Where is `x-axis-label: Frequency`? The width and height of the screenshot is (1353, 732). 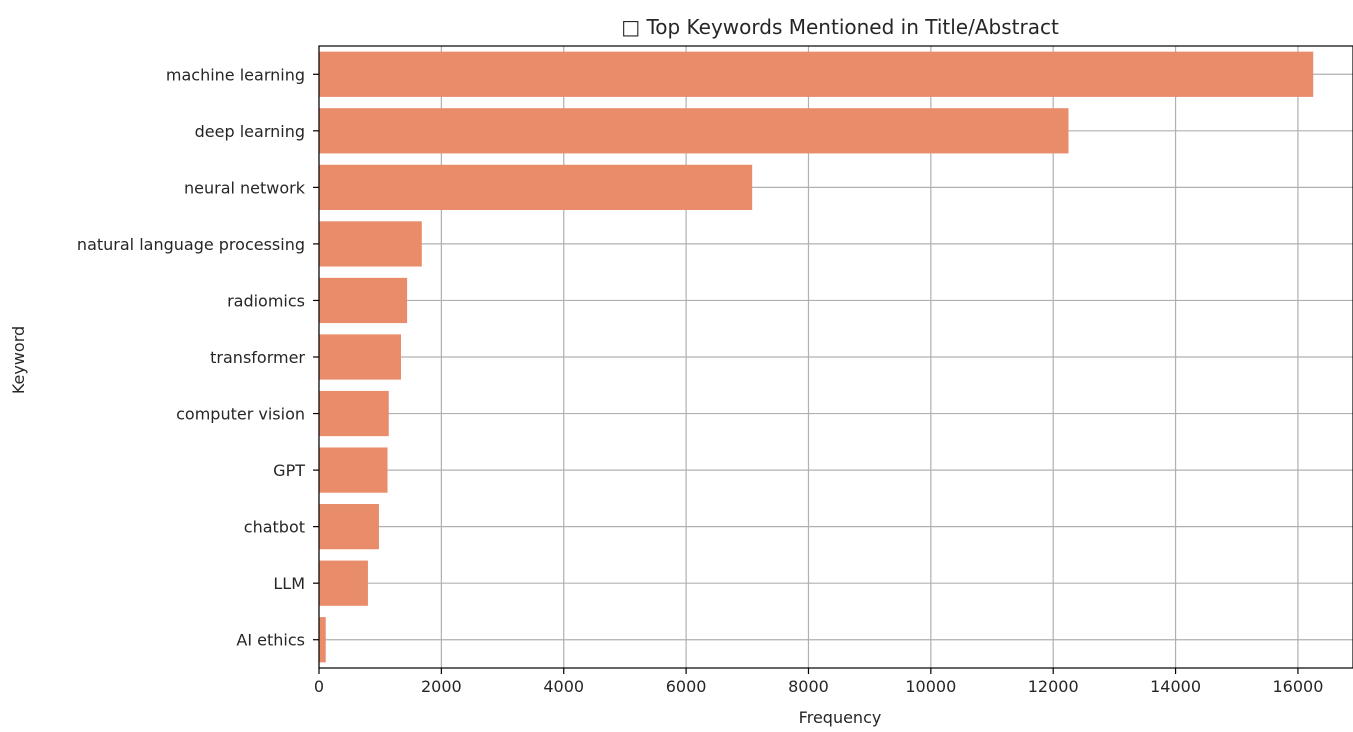 x-axis-label: Frequency is located at coordinates (840, 717).